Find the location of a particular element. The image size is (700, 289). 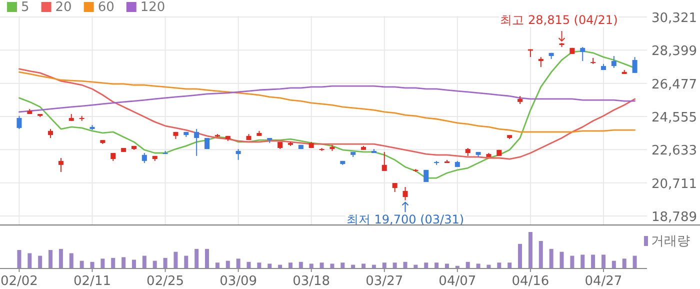

x-tick-label: 04/27 is located at coordinates (603, 281).